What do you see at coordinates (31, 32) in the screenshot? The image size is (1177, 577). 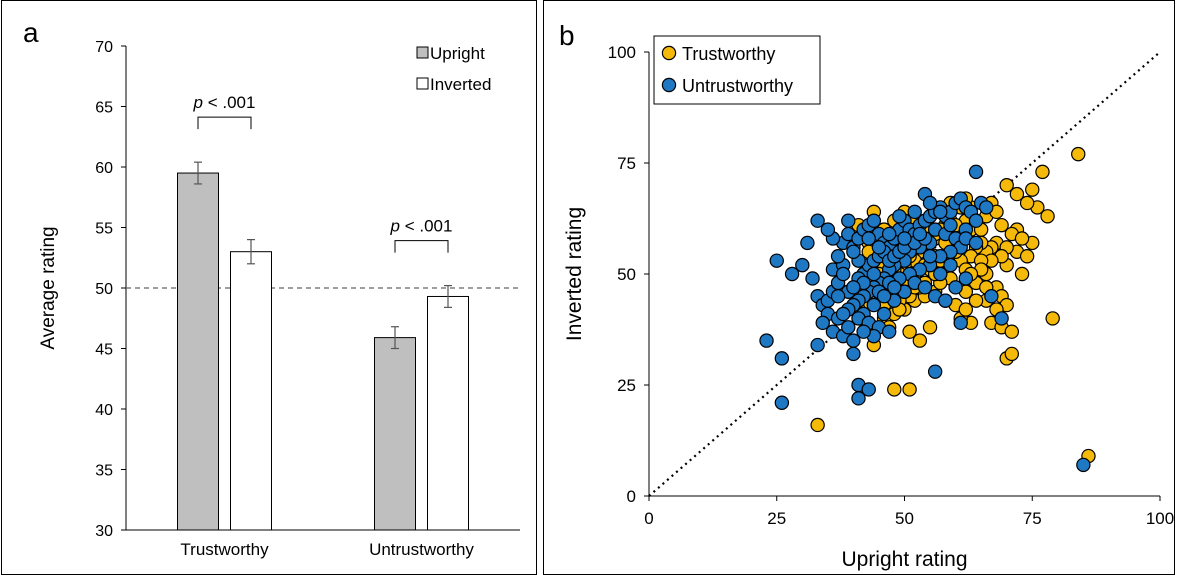 I see `panel-label: a` at bounding box center [31, 32].